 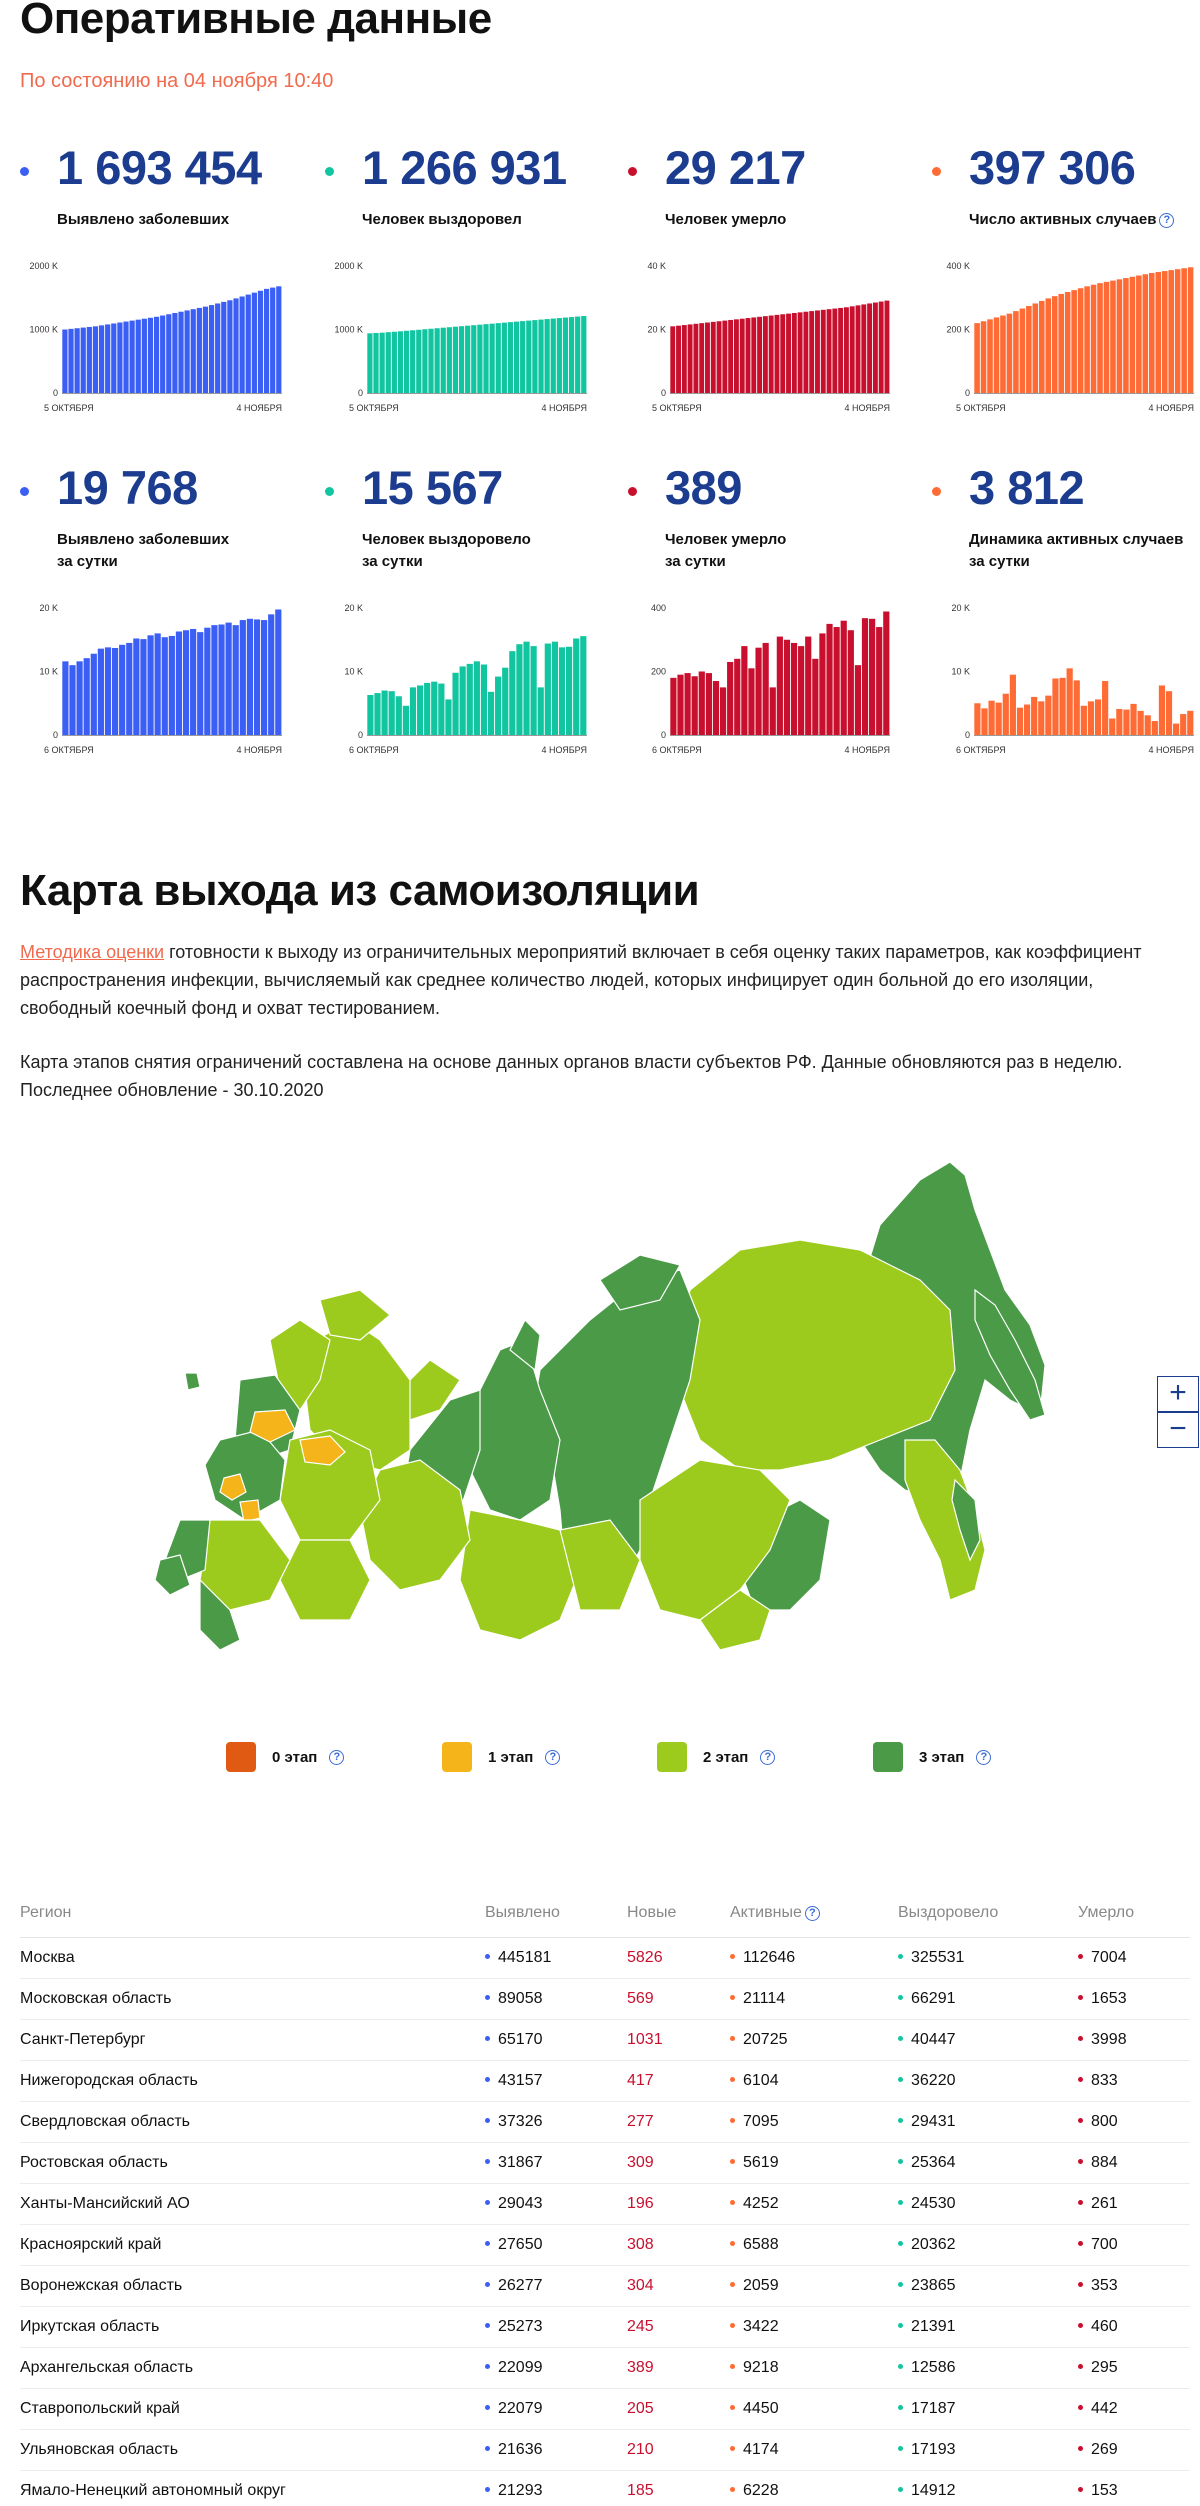 What do you see at coordinates (525, 1345) in the screenshot?
I see `map-region-yamal-peninsula` at bounding box center [525, 1345].